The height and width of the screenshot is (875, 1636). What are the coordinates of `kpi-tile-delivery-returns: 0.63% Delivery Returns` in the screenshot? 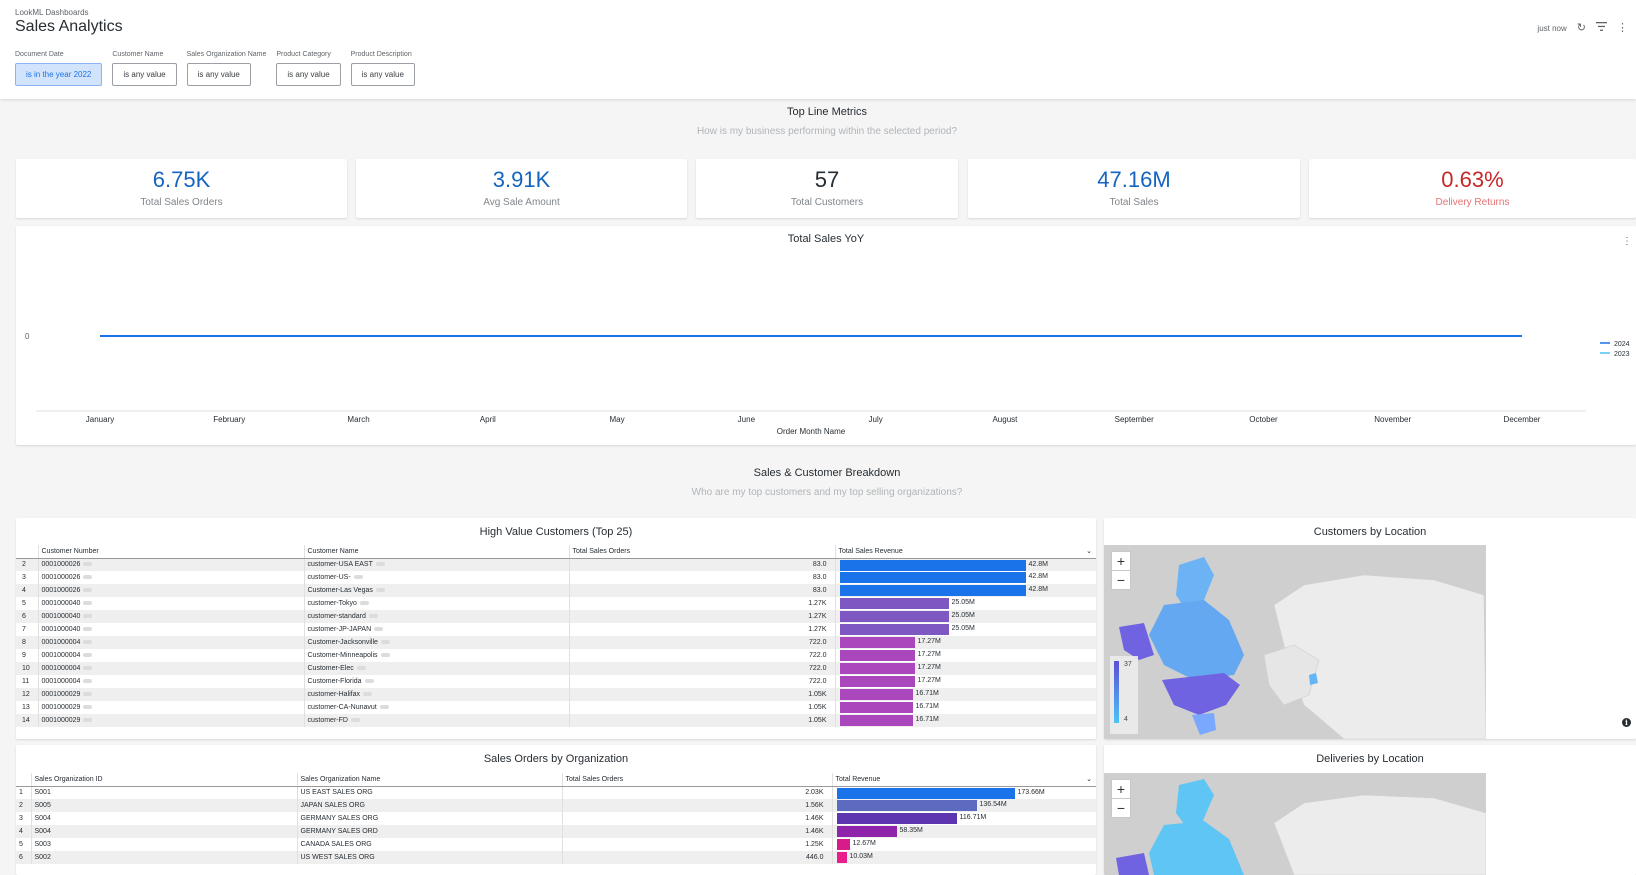 It's located at (1472, 188).